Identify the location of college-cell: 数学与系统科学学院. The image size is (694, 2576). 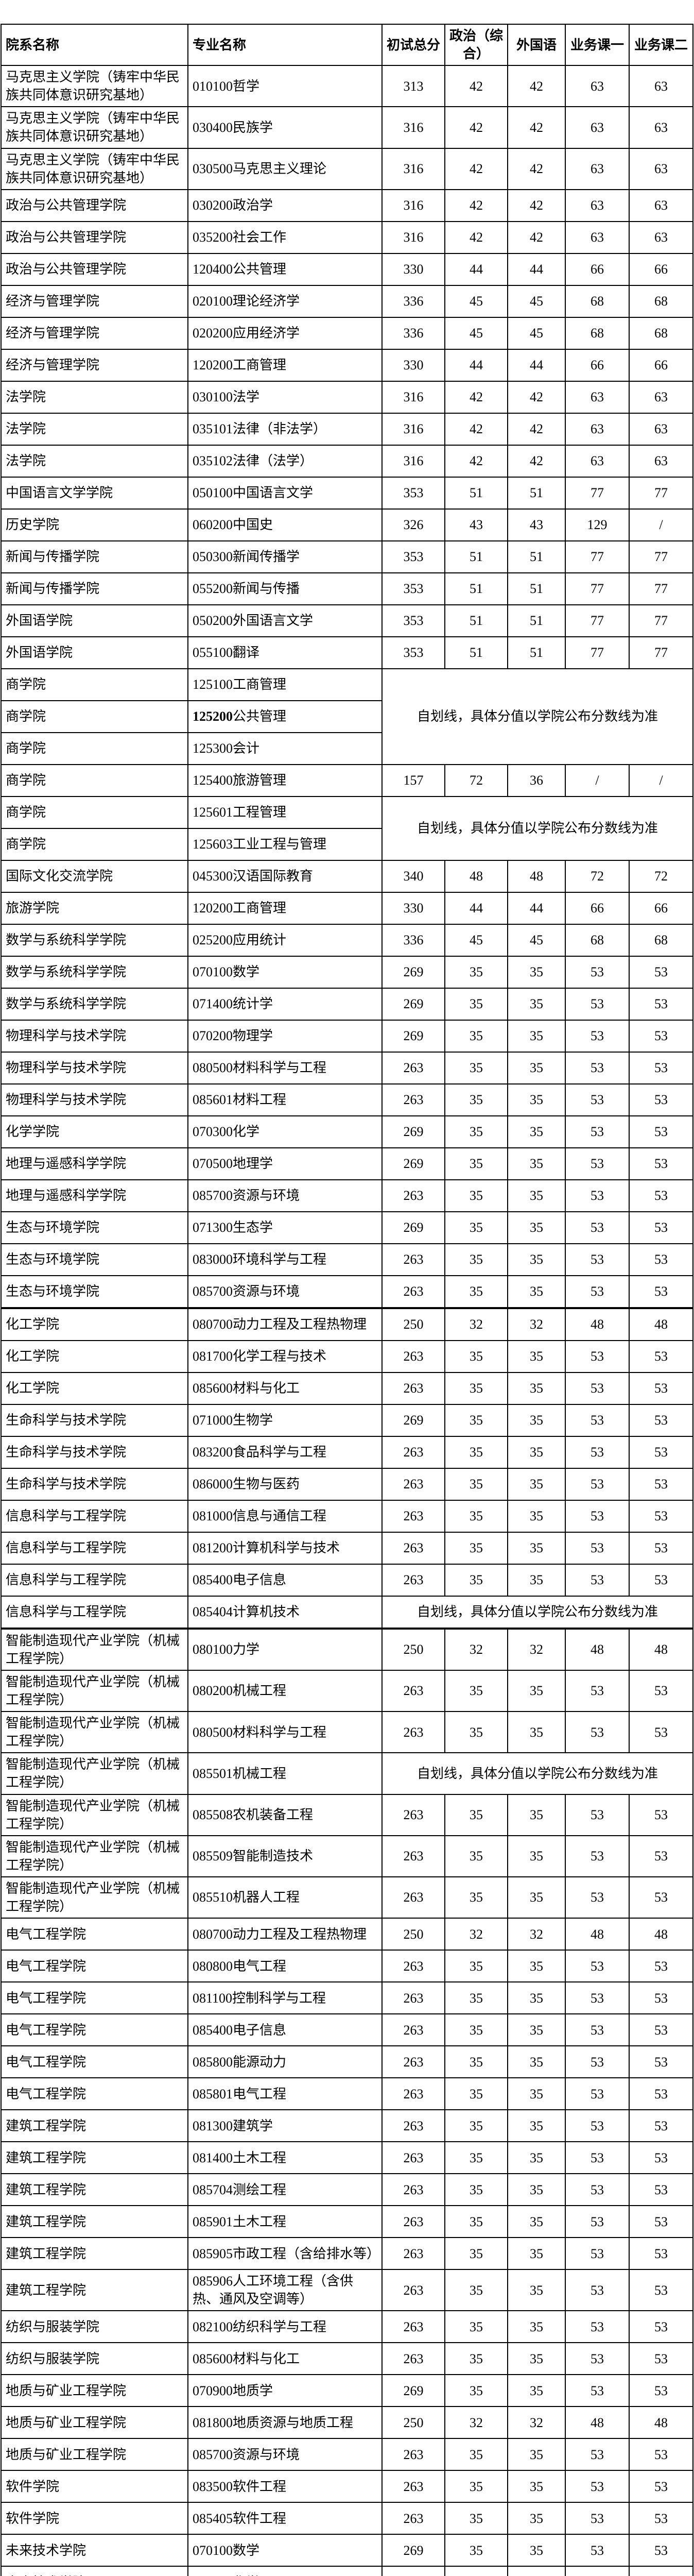
(94, 940).